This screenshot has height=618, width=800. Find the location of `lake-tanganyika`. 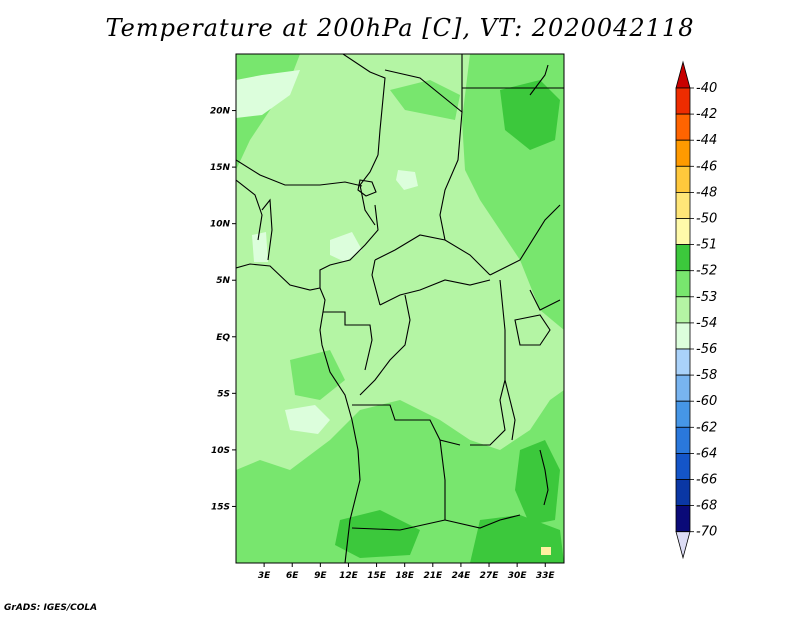

lake-tanganyika is located at coordinates (510, 410).